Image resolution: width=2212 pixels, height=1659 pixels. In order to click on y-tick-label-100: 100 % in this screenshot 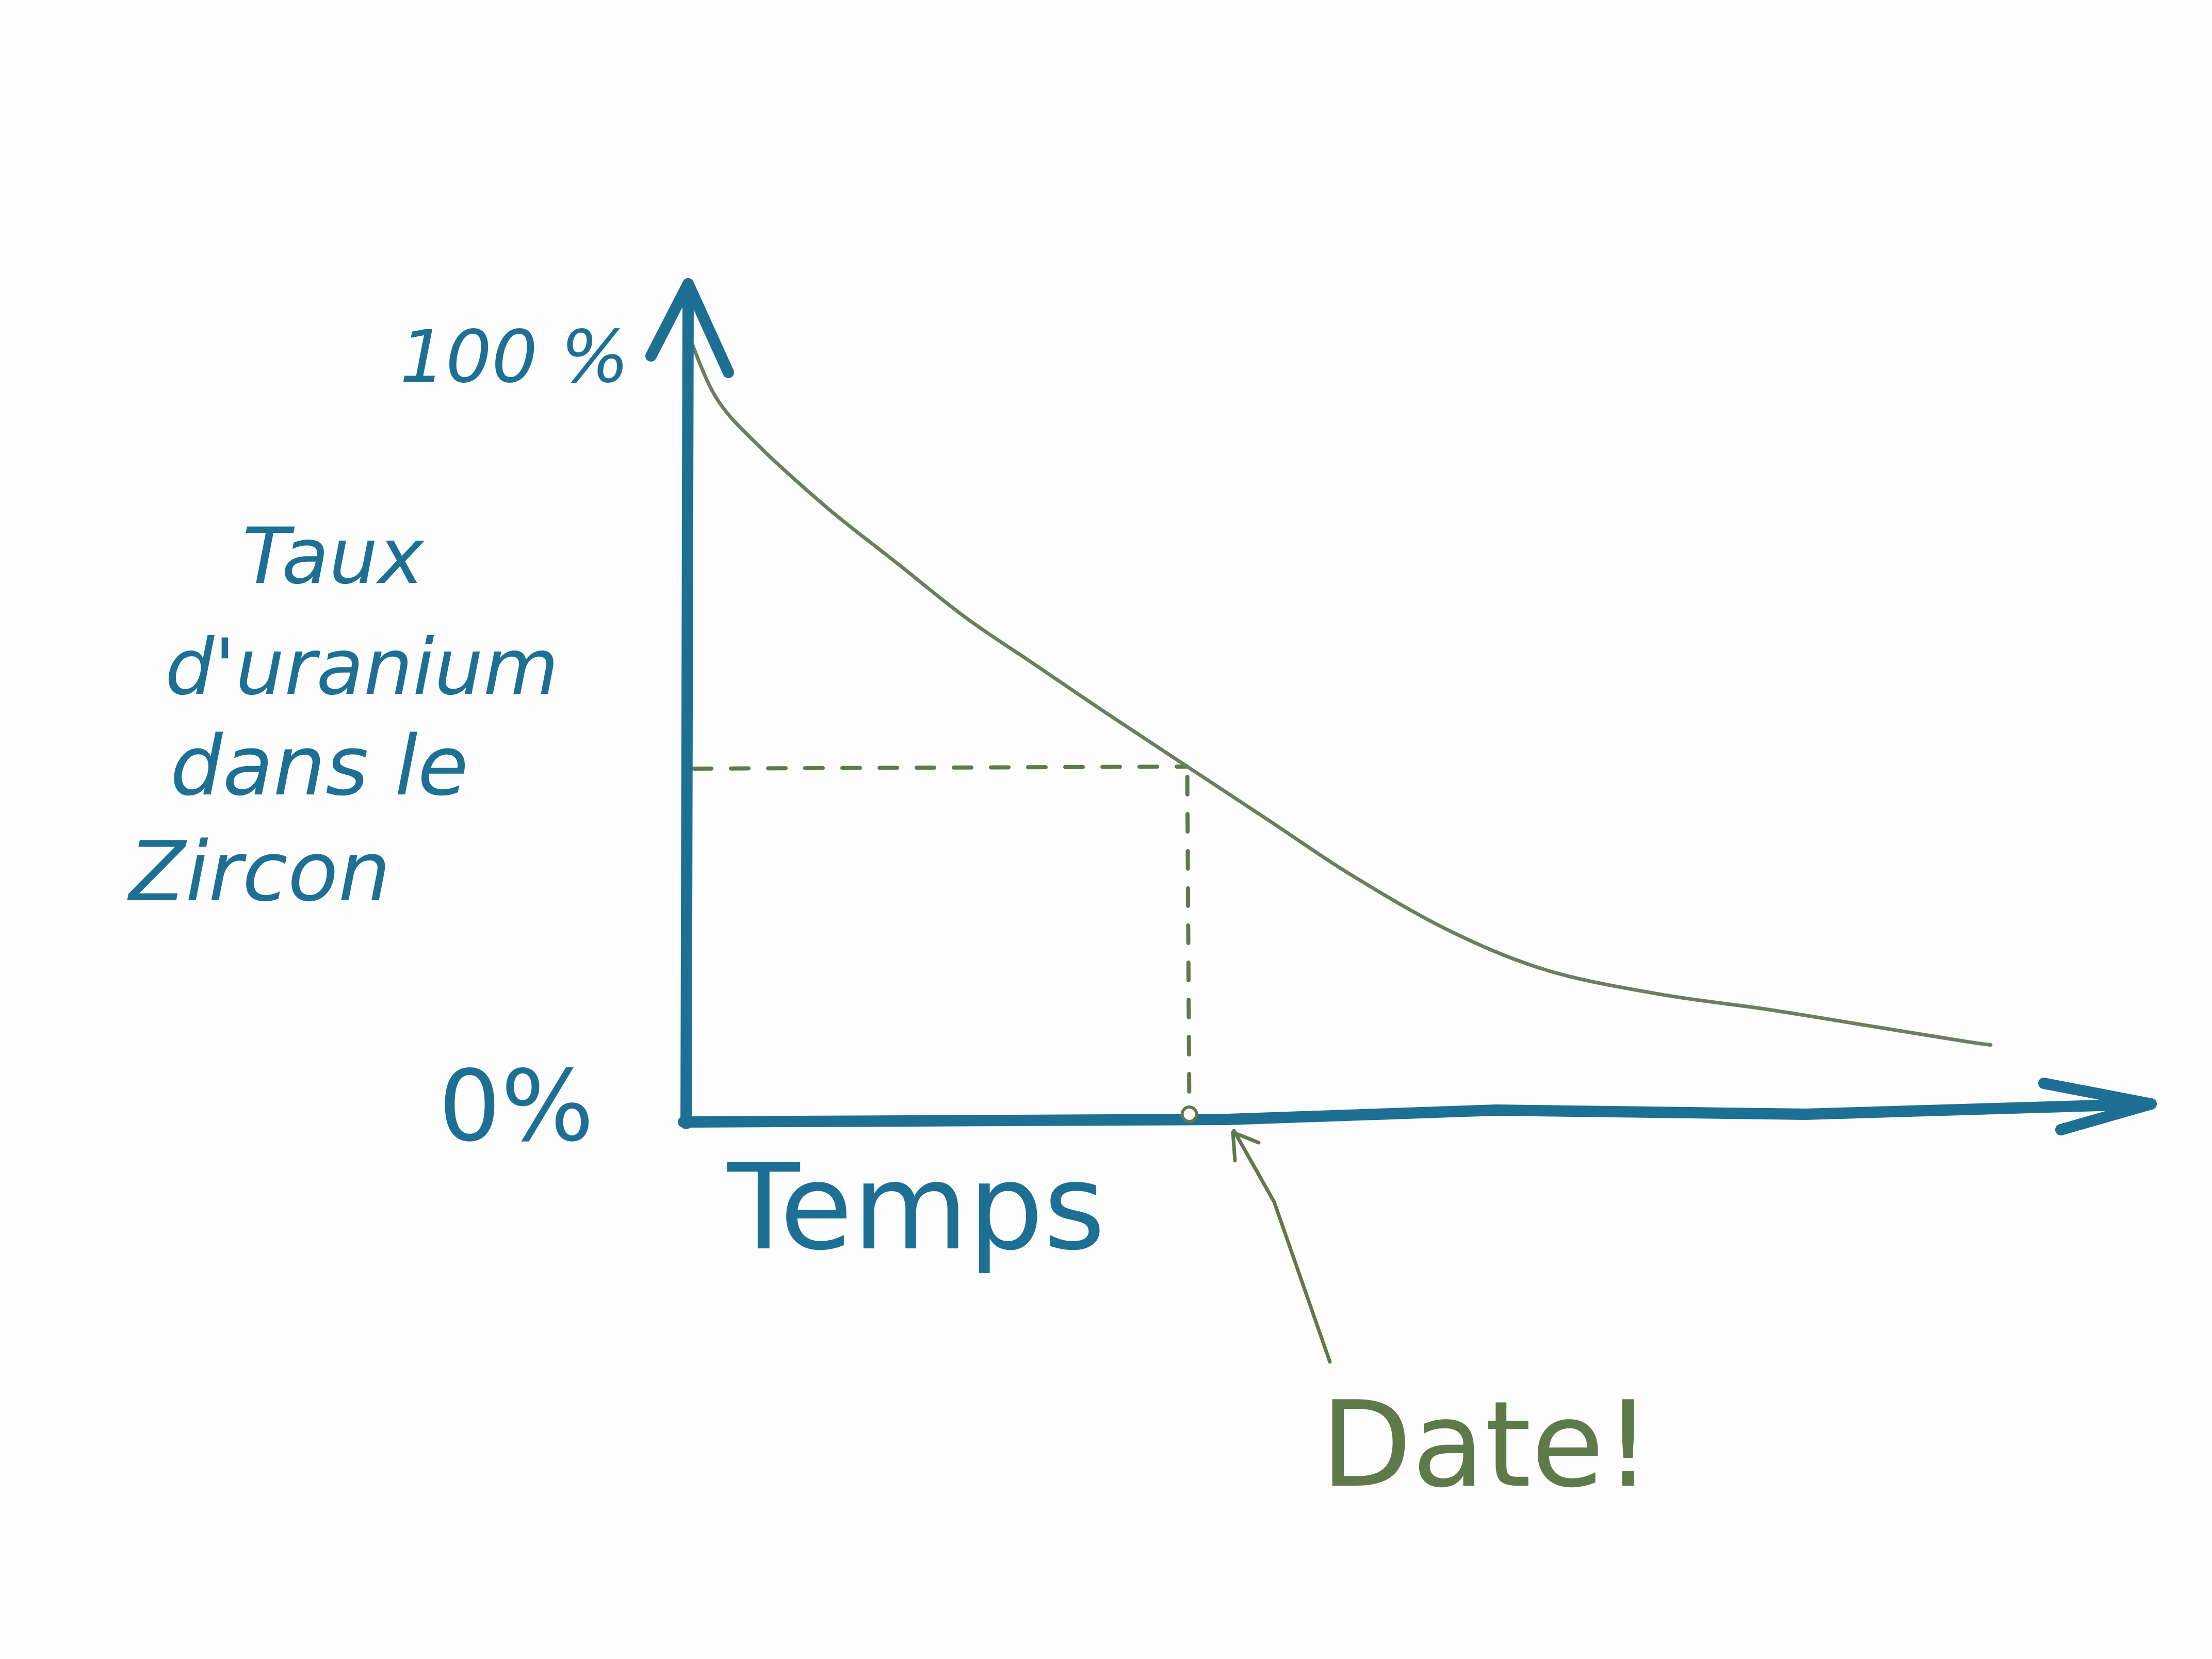, I will do `click(514, 357)`.